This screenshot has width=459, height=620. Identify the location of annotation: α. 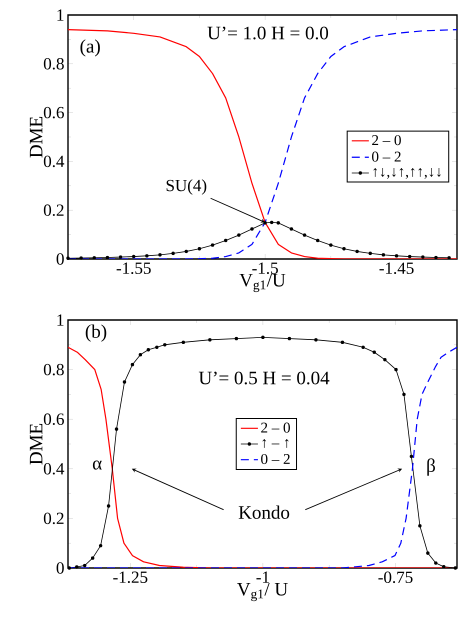
(97, 465).